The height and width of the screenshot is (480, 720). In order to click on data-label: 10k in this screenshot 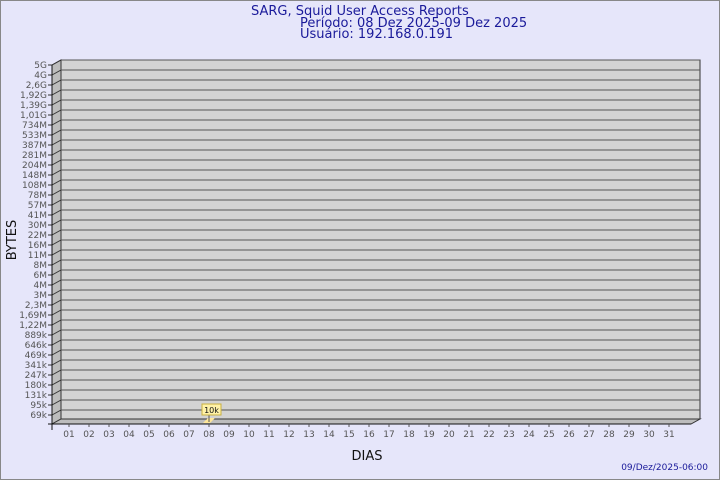, I will do `click(211, 410)`.